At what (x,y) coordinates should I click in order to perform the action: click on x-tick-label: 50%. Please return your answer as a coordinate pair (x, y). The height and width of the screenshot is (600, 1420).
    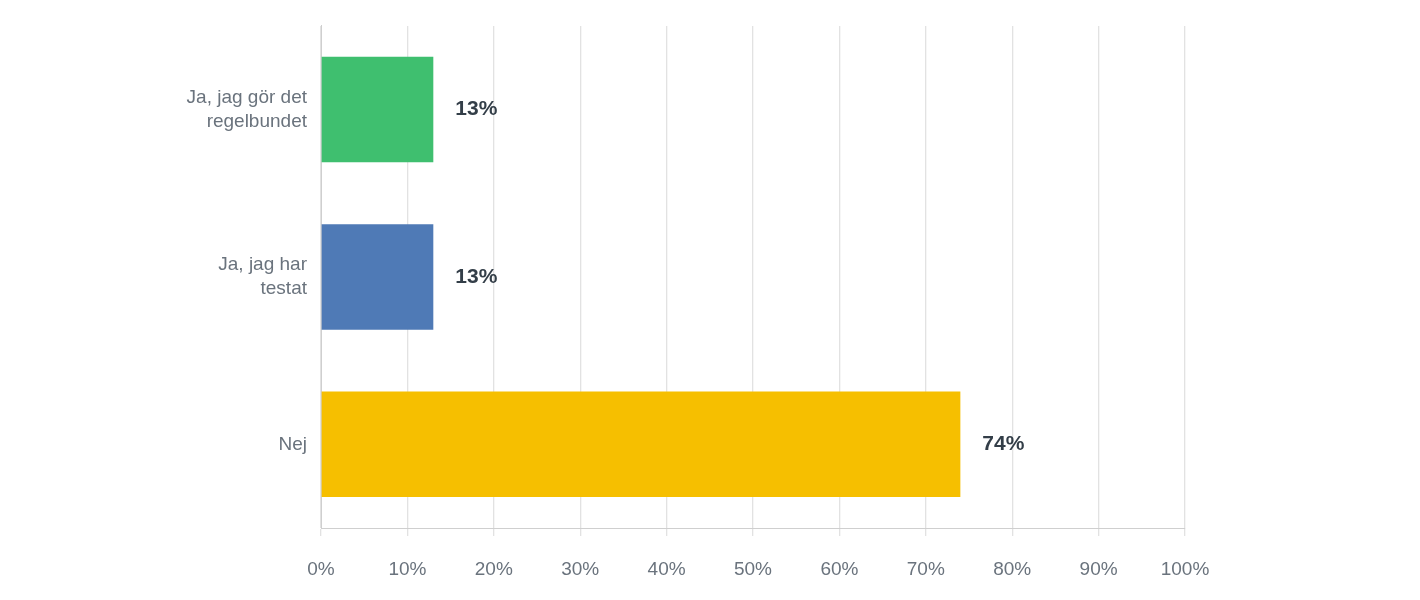
    Looking at the image, I should click on (753, 568).